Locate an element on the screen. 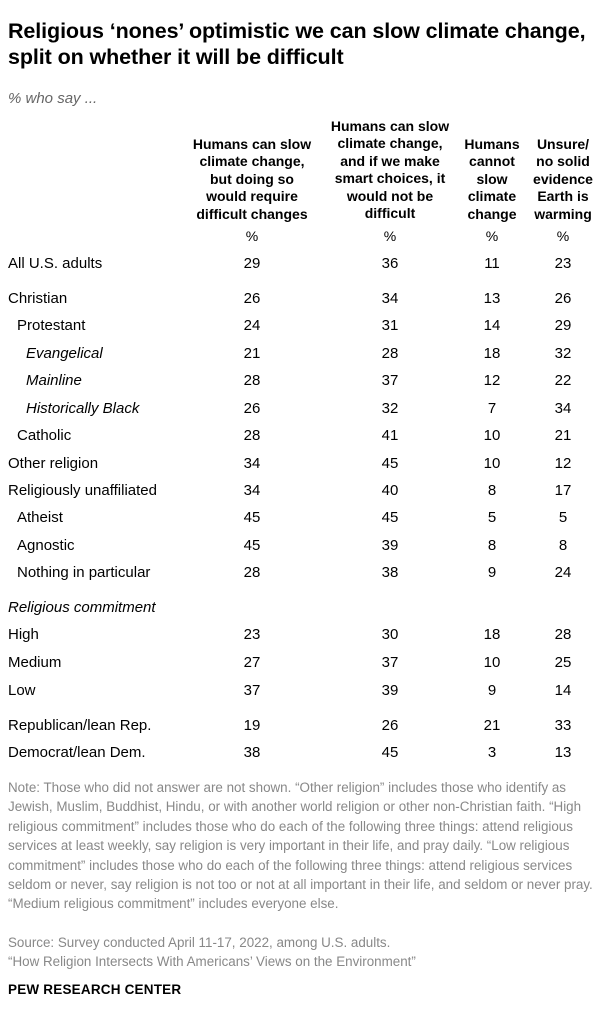 Image resolution: width=601 pixels, height=1024 pixels. row-label: Other religion is located at coordinates (53, 463).